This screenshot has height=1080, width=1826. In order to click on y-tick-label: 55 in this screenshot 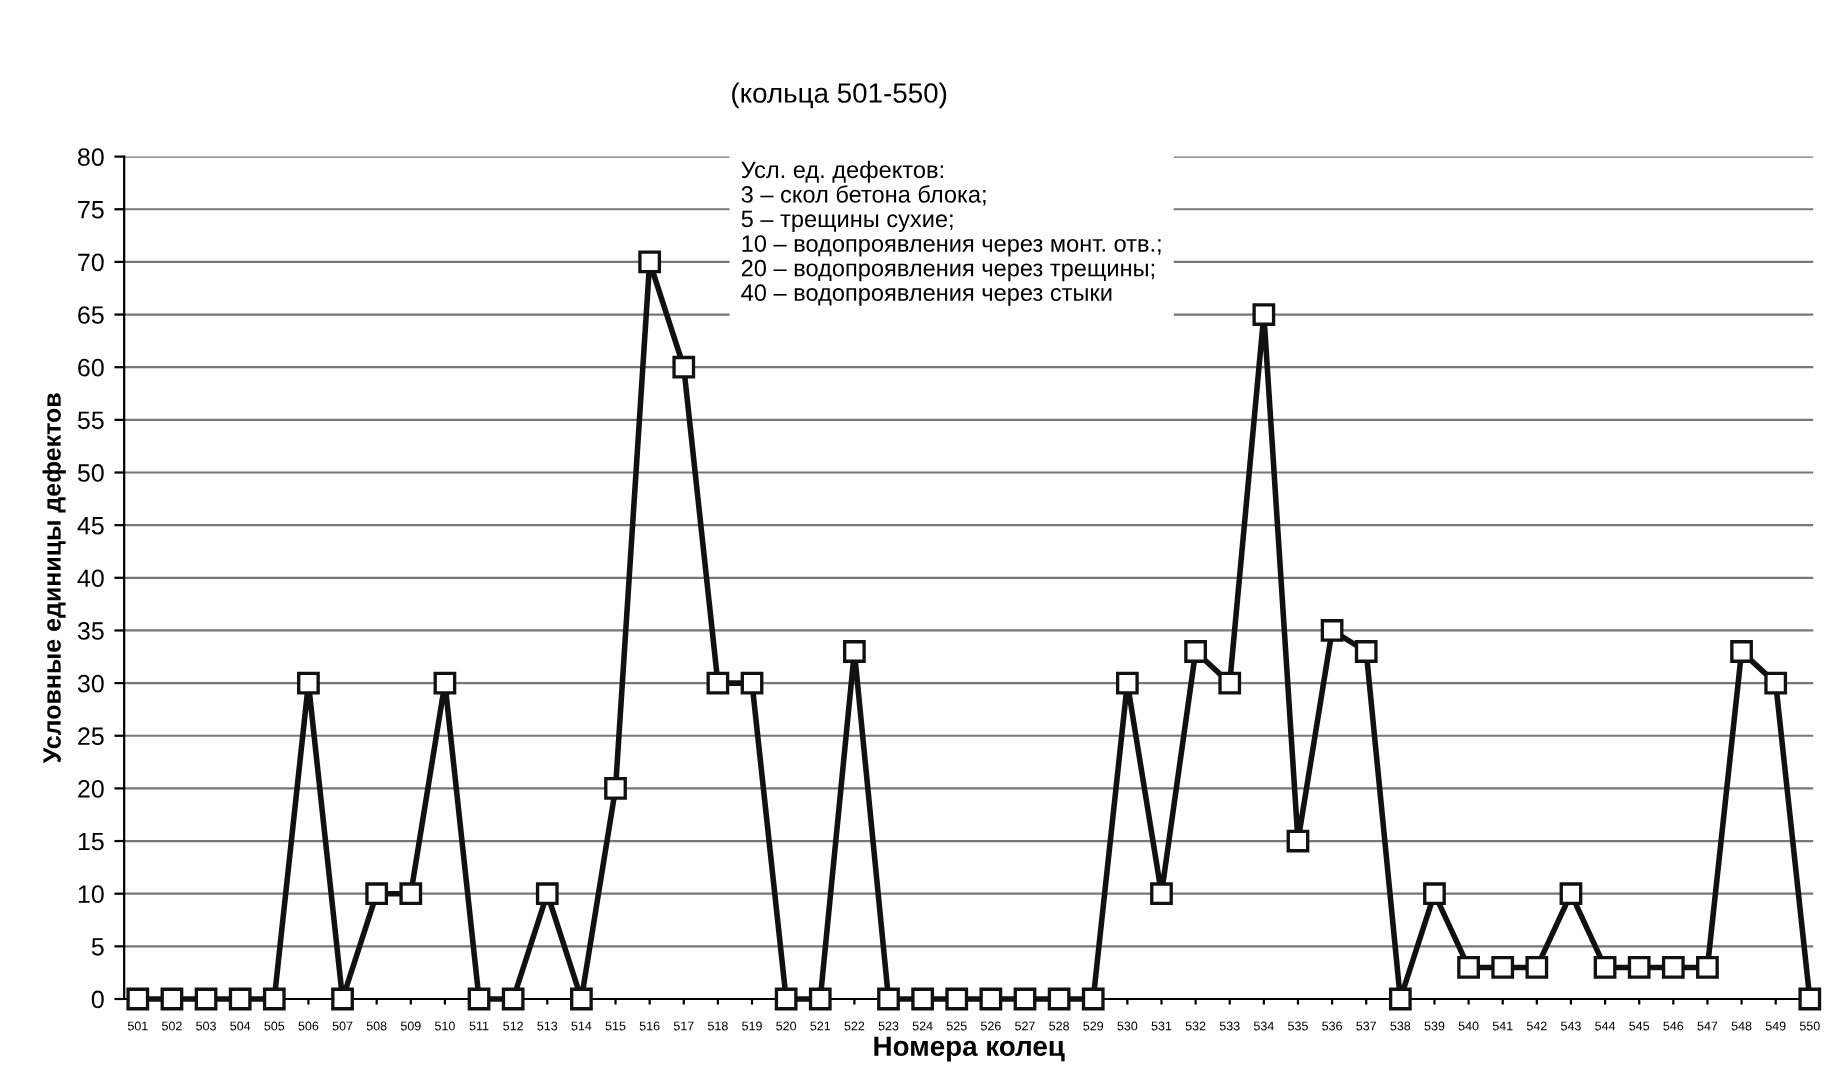, I will do `click(90, 420)`.